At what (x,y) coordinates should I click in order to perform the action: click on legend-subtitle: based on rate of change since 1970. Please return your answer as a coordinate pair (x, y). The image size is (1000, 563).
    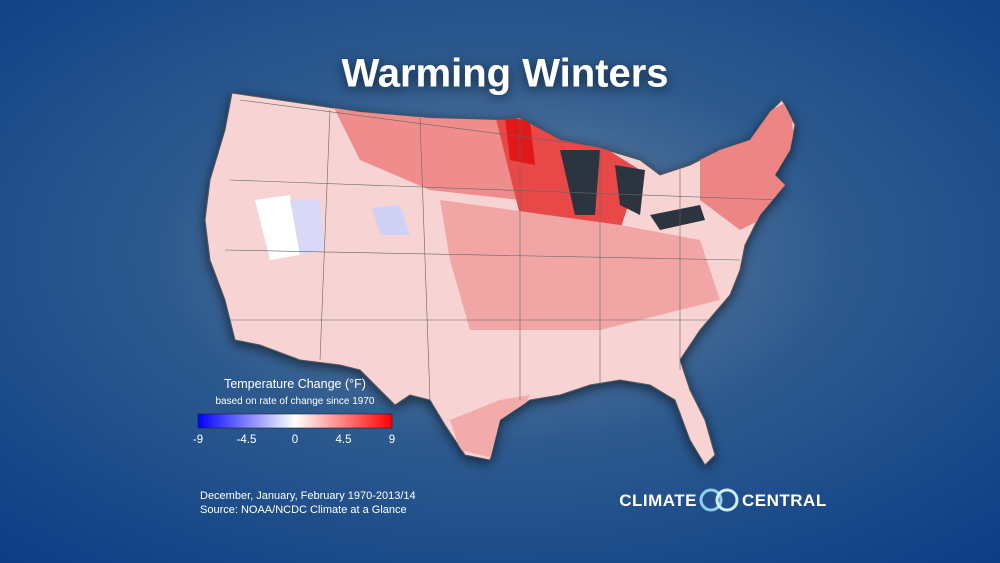
    Looking at the image, I should click on (294, 401).